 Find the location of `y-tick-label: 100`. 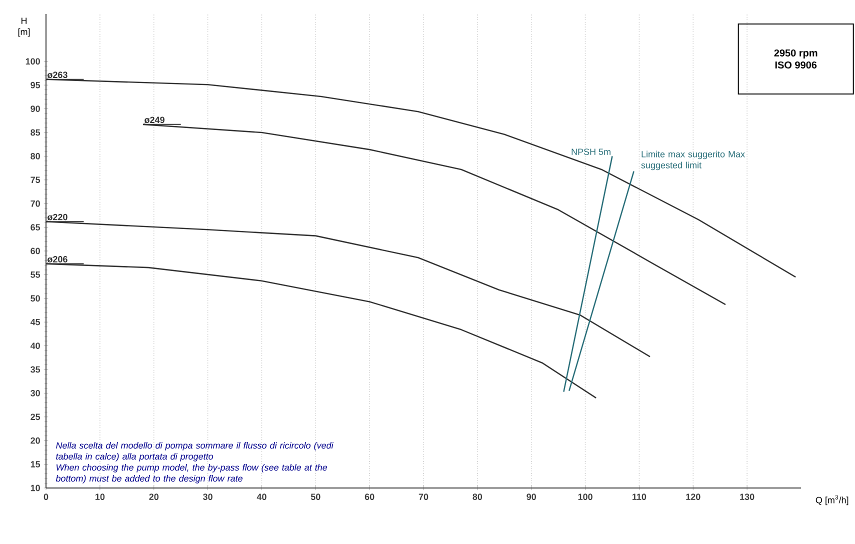

y-tick-label: 100 is located at coordinates (33, 61).